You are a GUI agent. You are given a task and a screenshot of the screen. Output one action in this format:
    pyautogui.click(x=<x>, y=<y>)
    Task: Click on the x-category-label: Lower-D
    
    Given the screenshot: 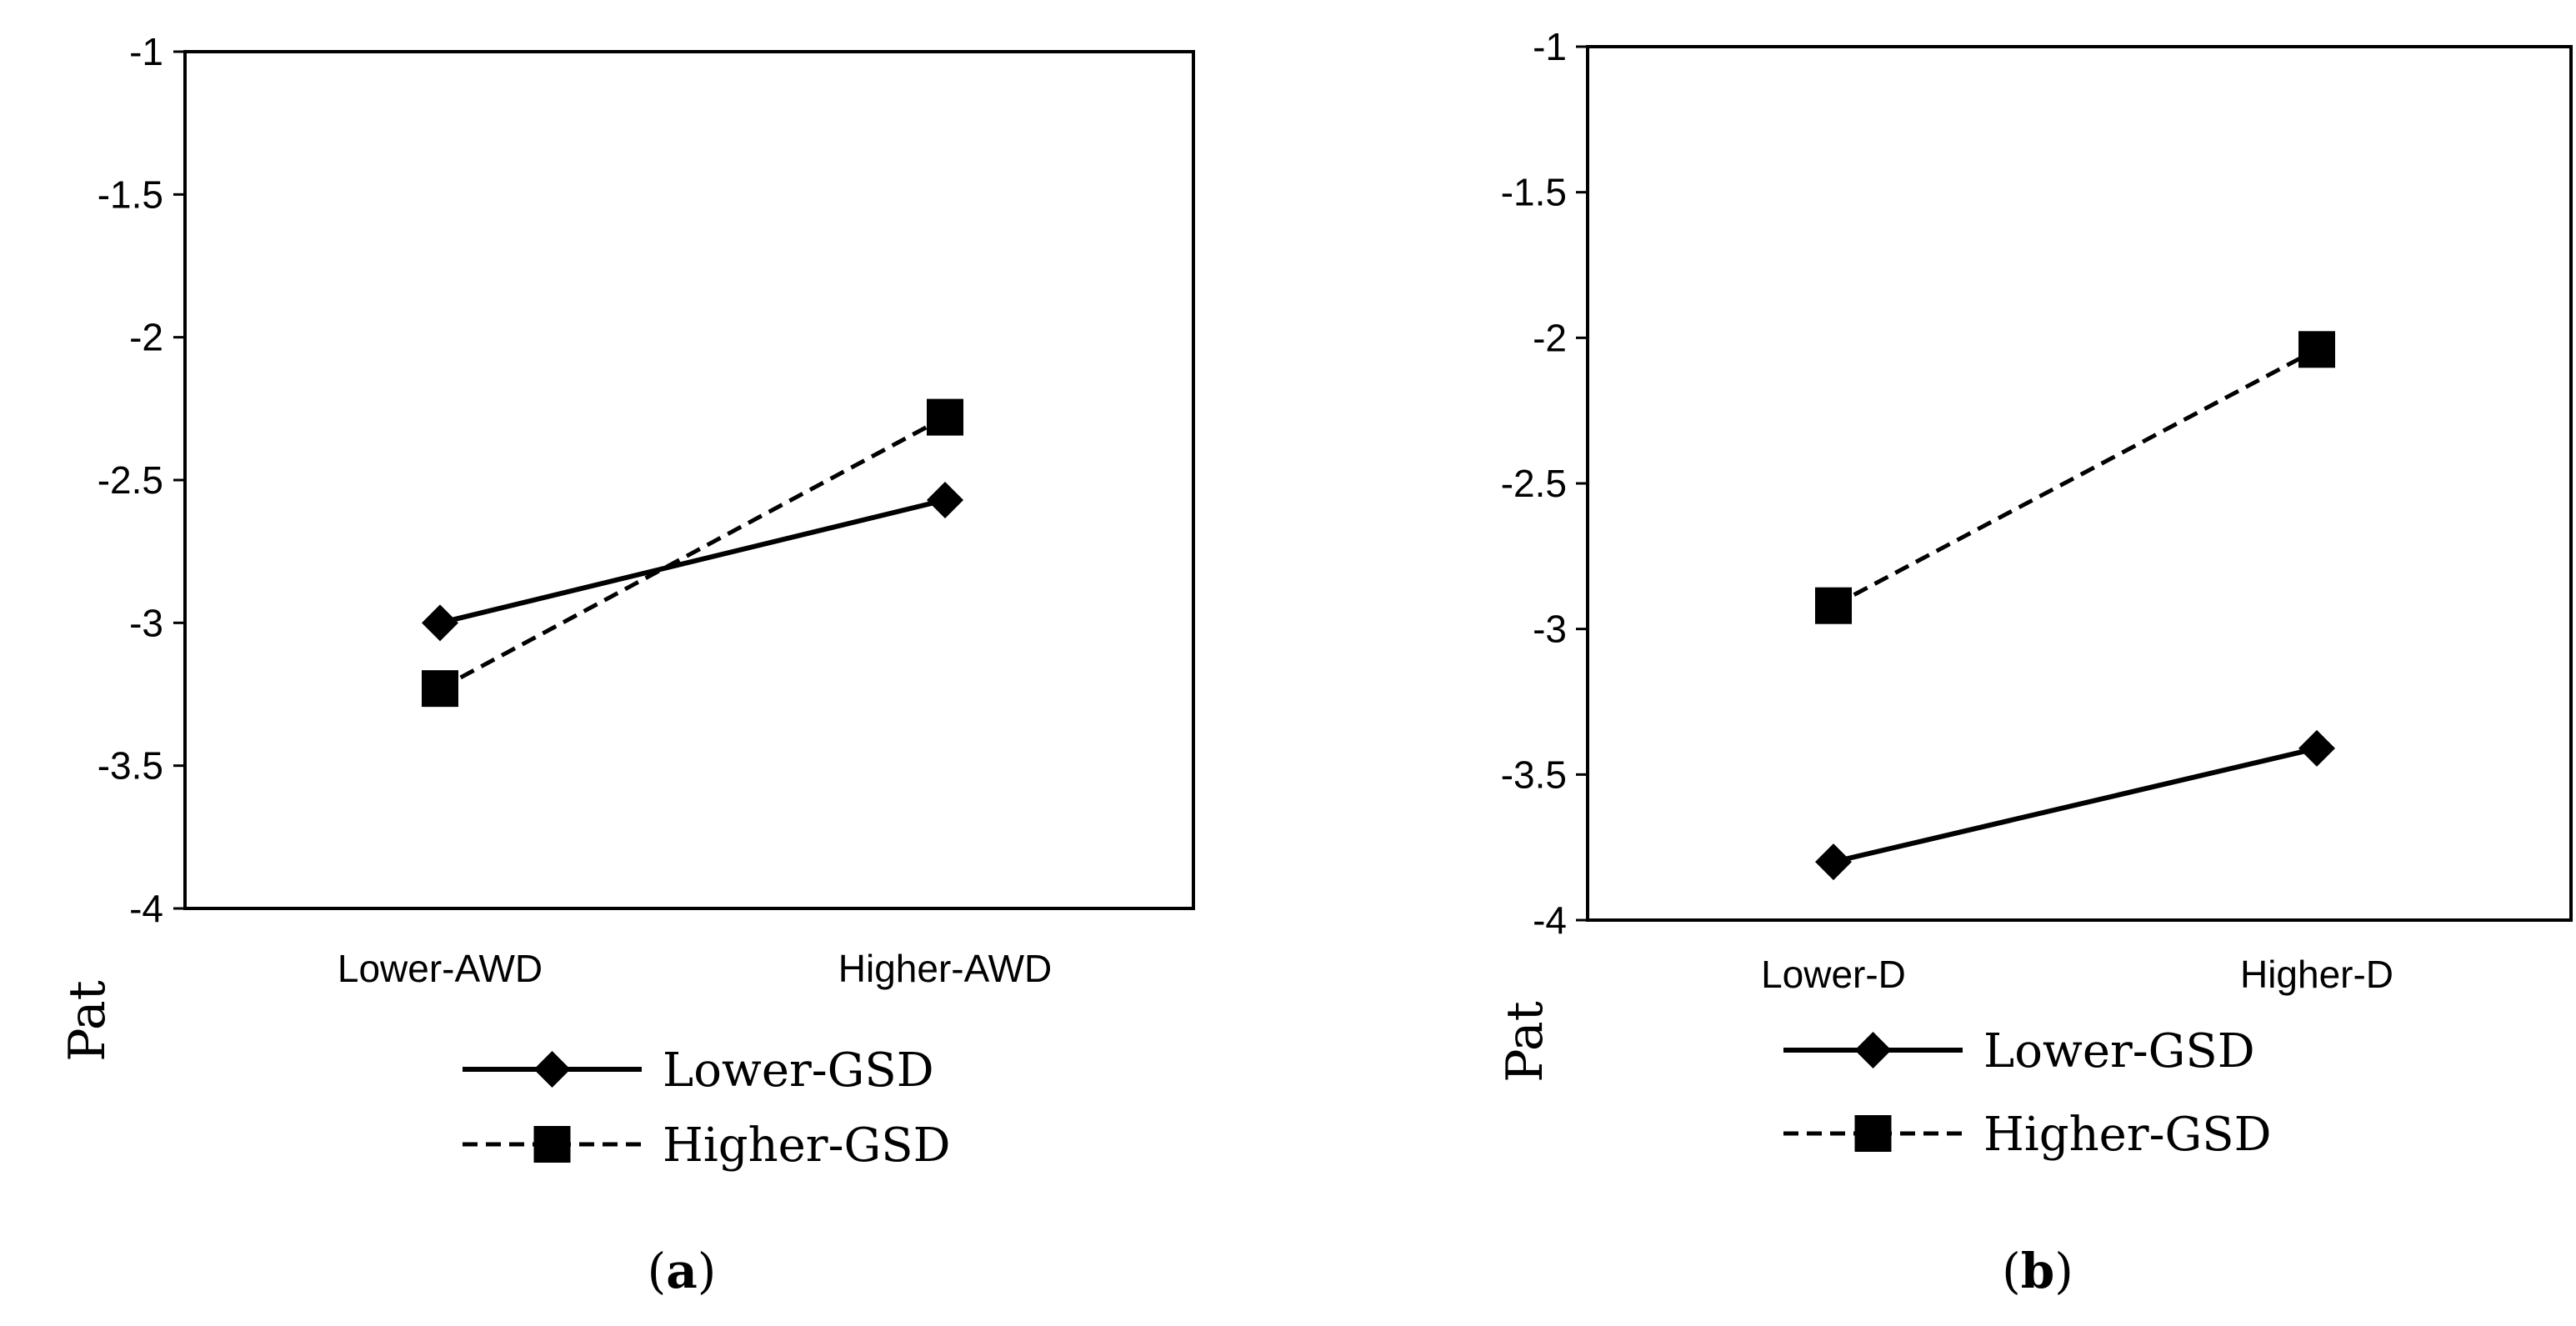 What is the action you would take?
    pyautogui.click(x=1834, y=975)
    